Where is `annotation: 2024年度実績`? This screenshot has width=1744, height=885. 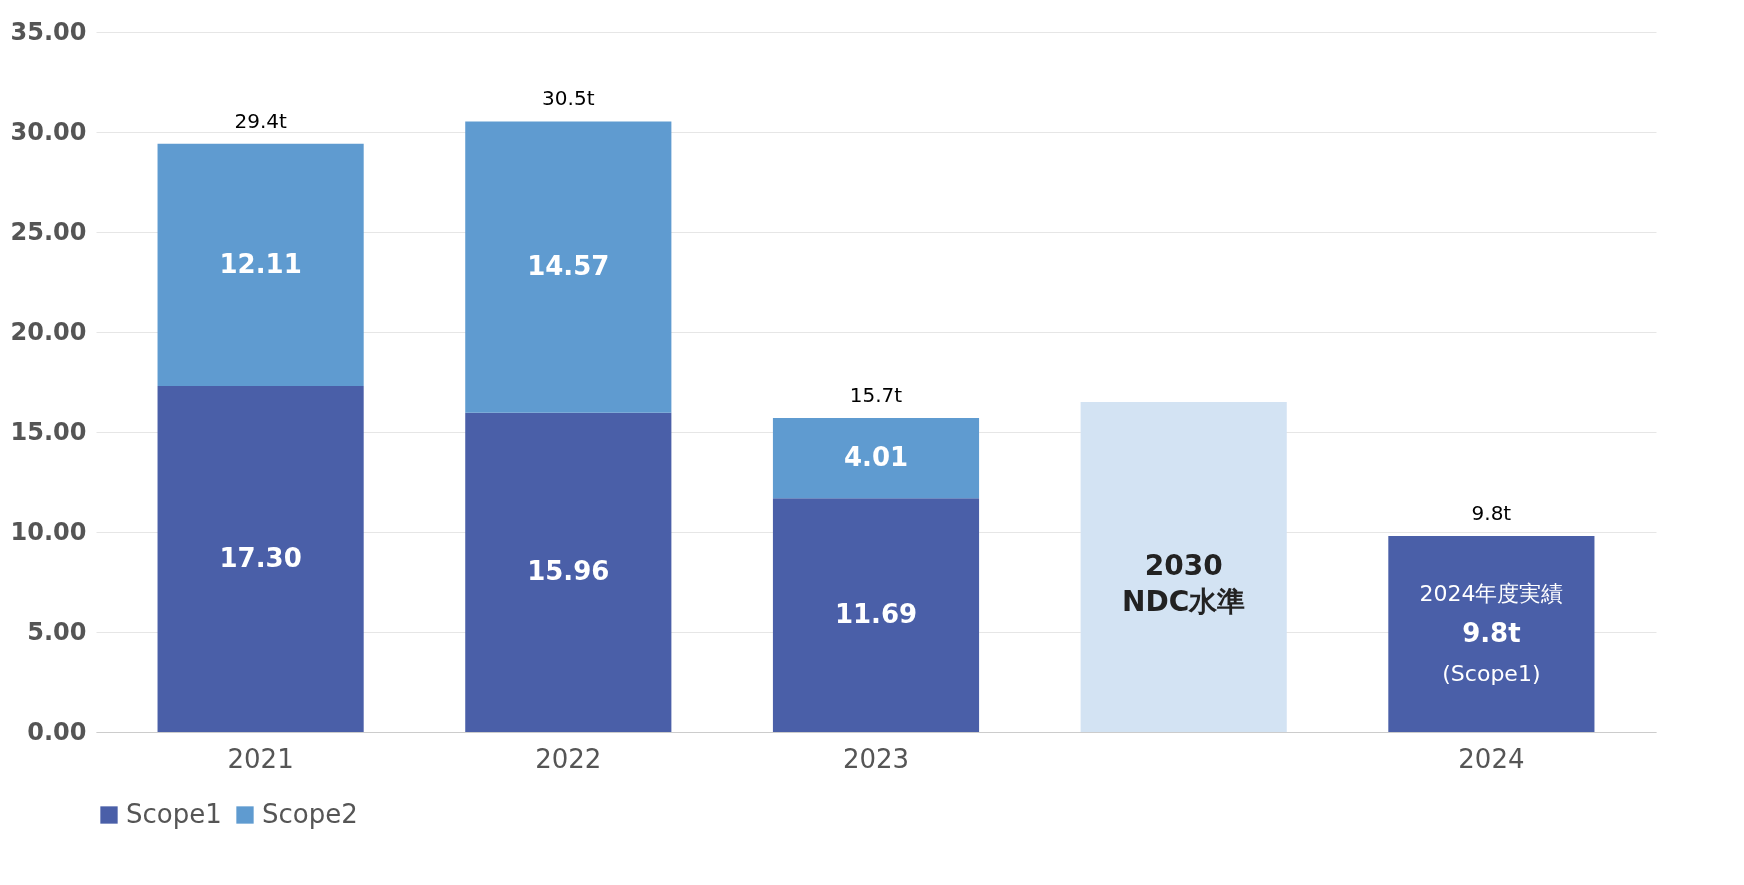
annotation: 2024年度実績 is located at coordinates (1491, 593).